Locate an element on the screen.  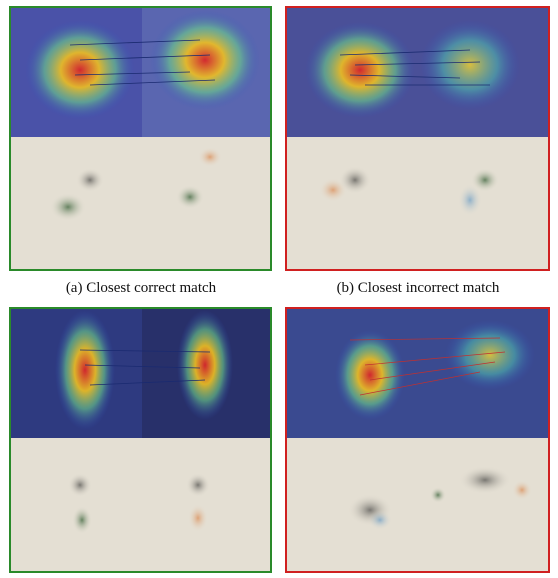
caption: (b) Closest incorrect match is located at coordinates (418, 288).